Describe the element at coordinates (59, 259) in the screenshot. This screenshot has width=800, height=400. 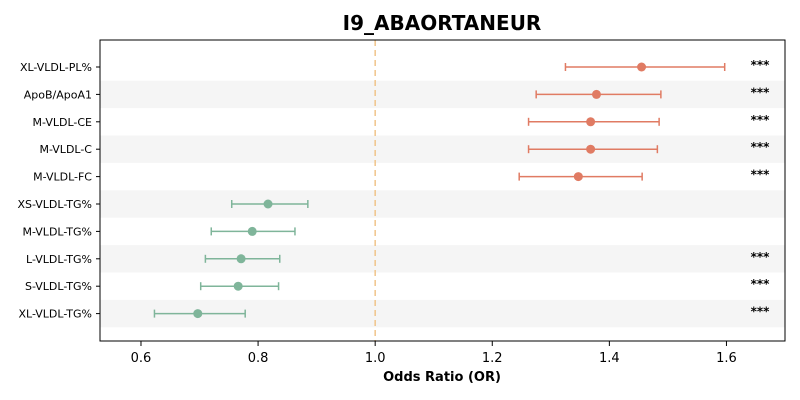
I see `y-tick-label: L-VLDL-TG%` at that location.